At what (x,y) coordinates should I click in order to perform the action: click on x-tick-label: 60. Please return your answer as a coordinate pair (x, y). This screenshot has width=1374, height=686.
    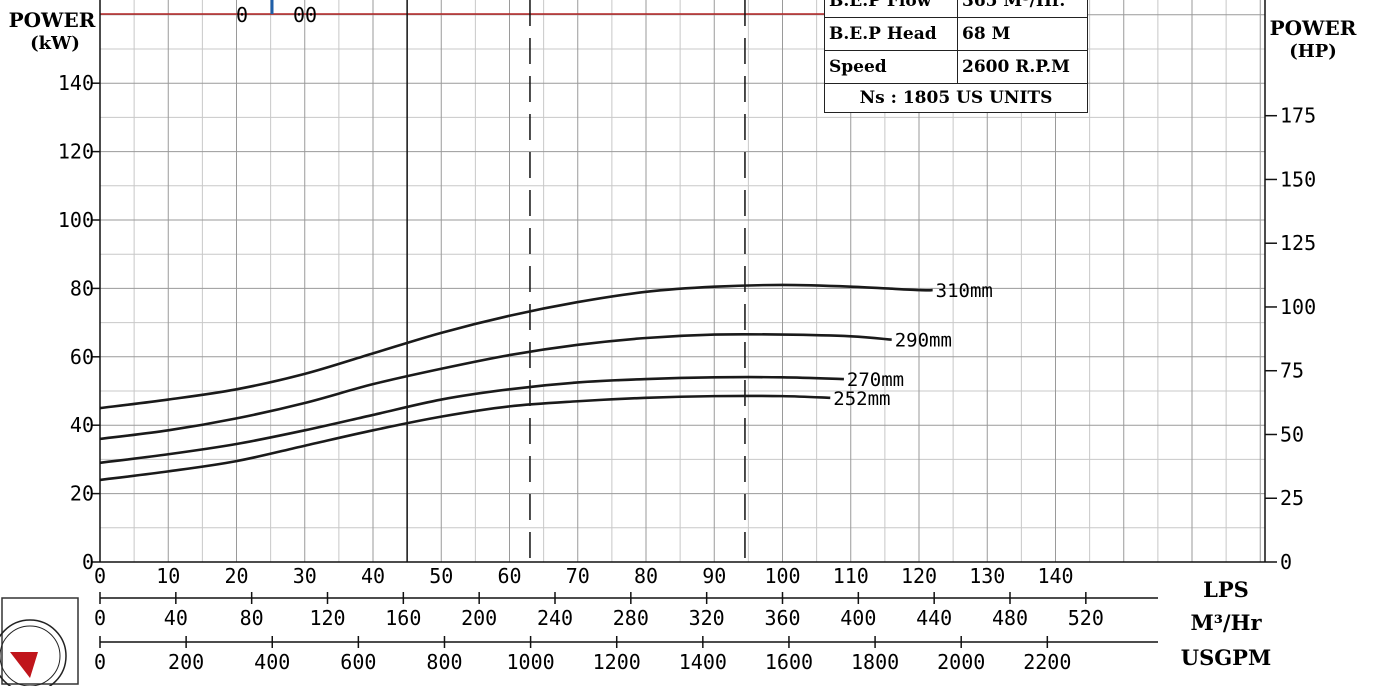
    Looking at the image, I should click on (509, 576).